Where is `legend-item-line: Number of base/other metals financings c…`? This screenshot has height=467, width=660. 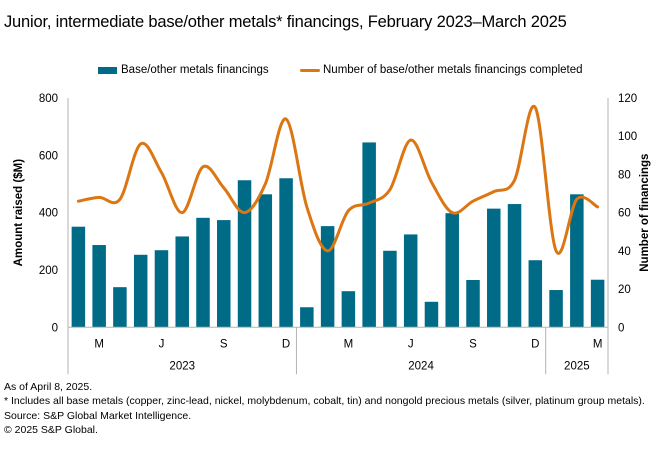
legend-item-line: Number of base/other metals financings c… is located at coordinates (441, 70).